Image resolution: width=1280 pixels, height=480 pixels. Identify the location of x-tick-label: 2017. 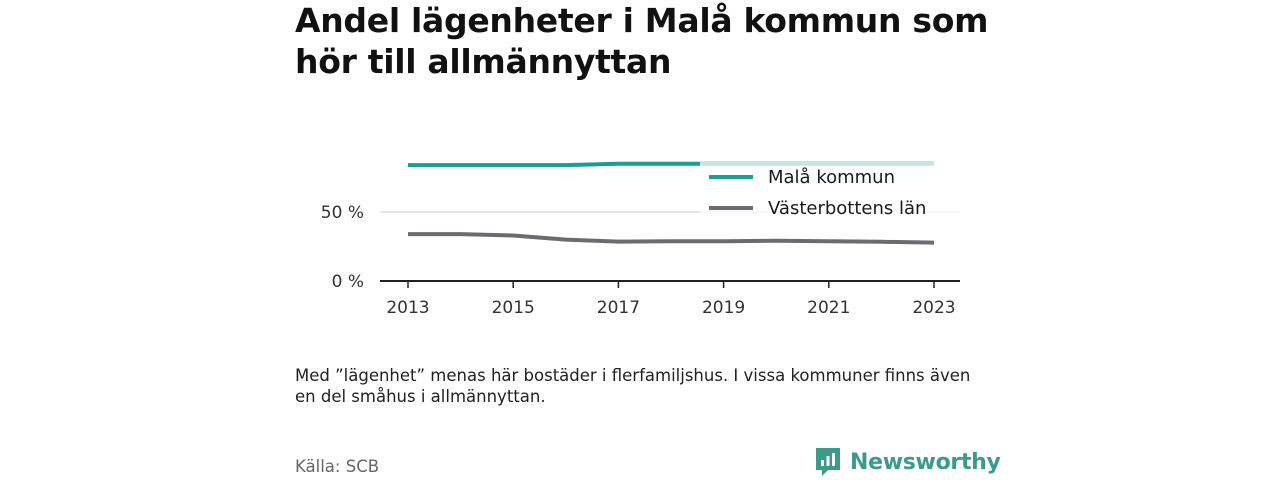
(618, 308).